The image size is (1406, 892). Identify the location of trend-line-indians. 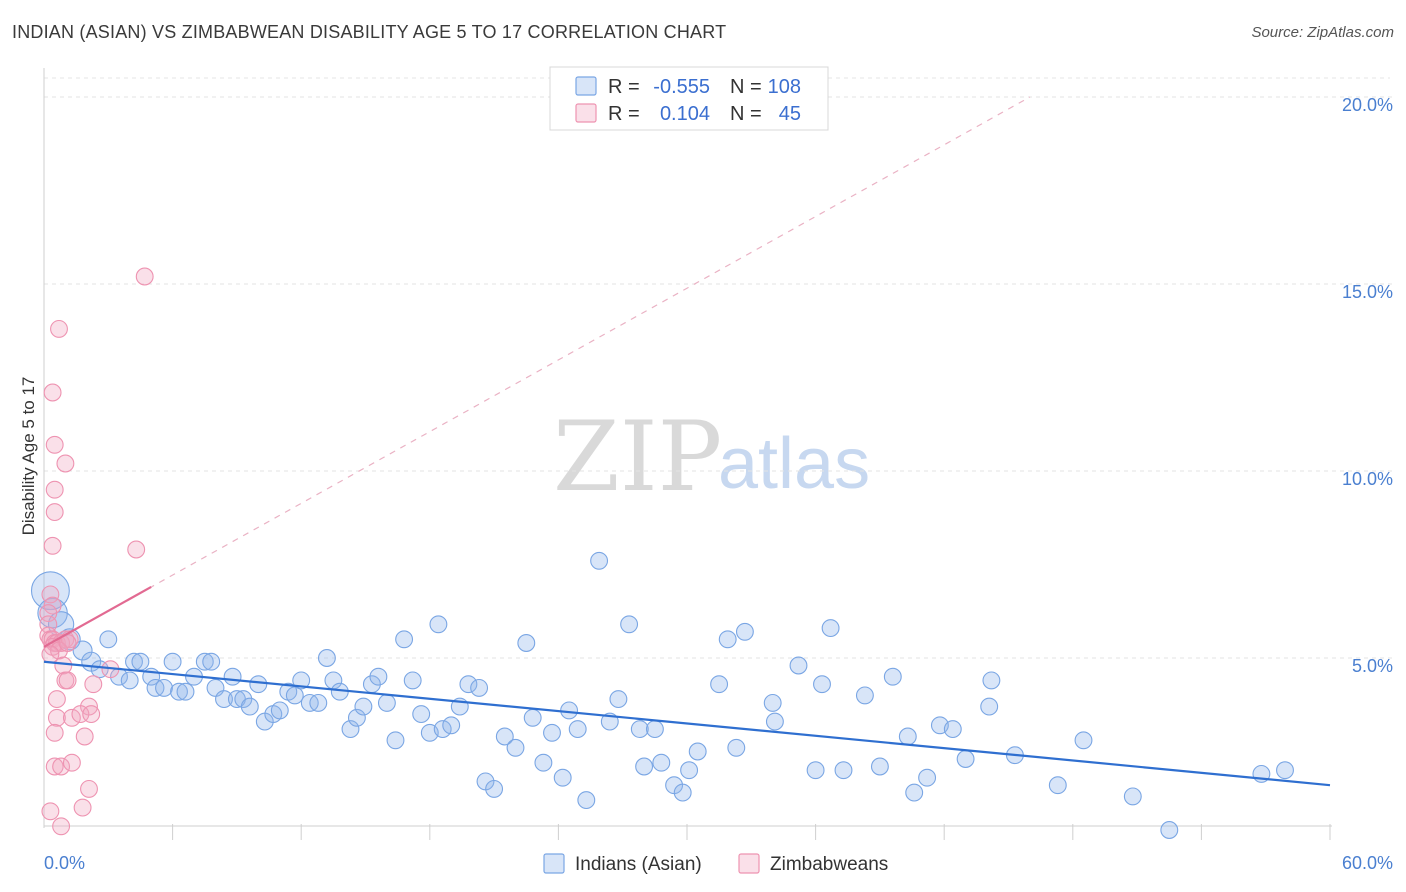
(687, 723).